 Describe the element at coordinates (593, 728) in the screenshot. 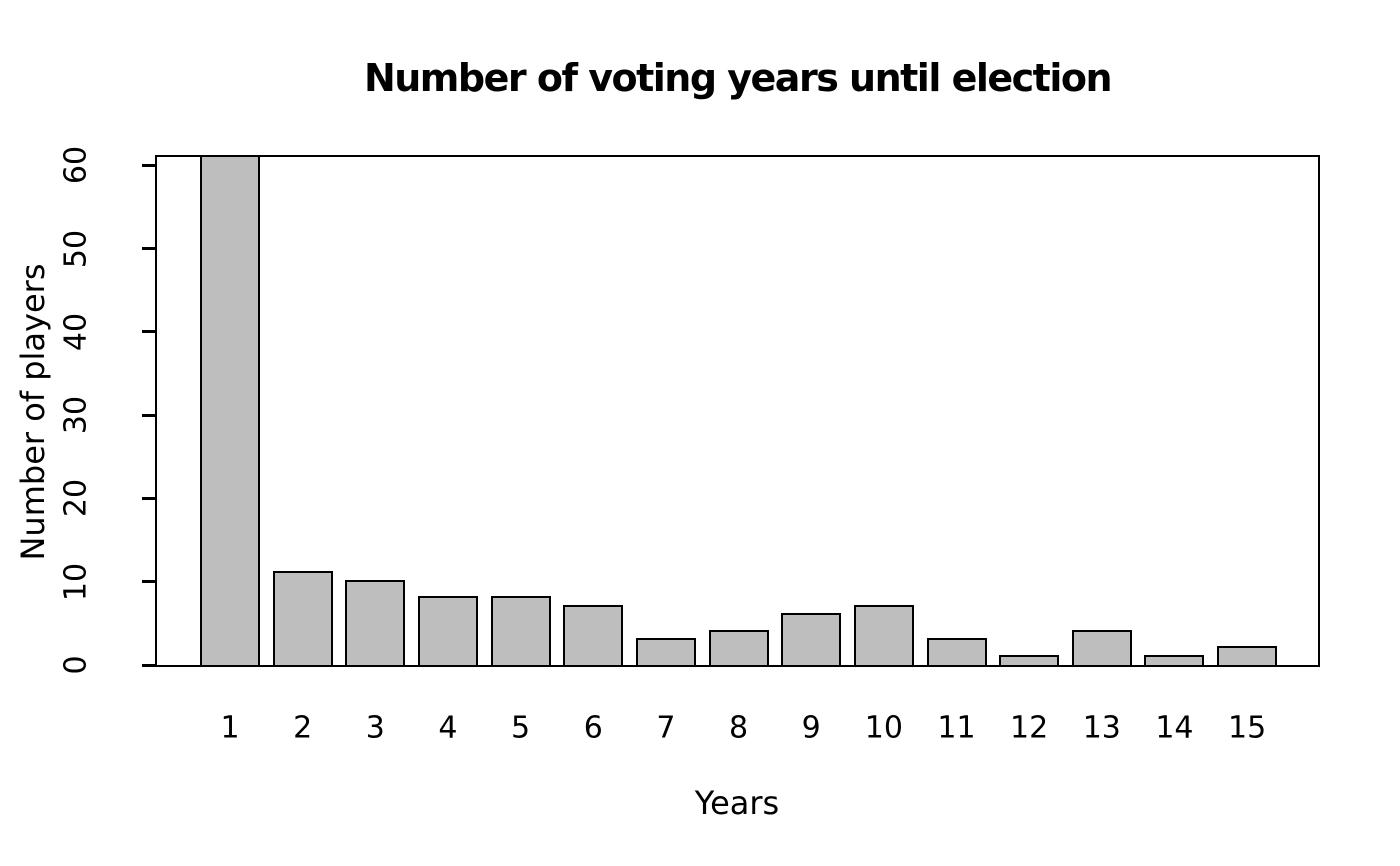

I see `x-tick-label: 6` at that location.